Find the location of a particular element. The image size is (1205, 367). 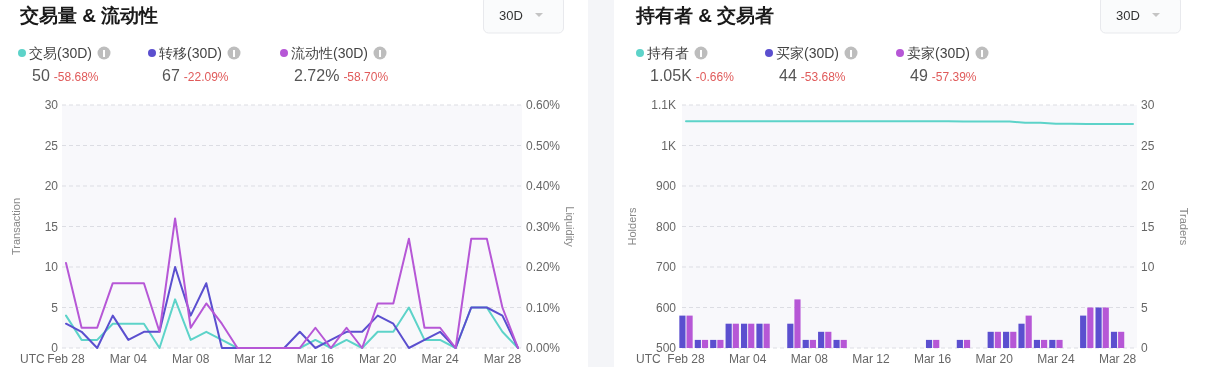

legend-label: 转移(30D) is located at coordinates (191, 53).